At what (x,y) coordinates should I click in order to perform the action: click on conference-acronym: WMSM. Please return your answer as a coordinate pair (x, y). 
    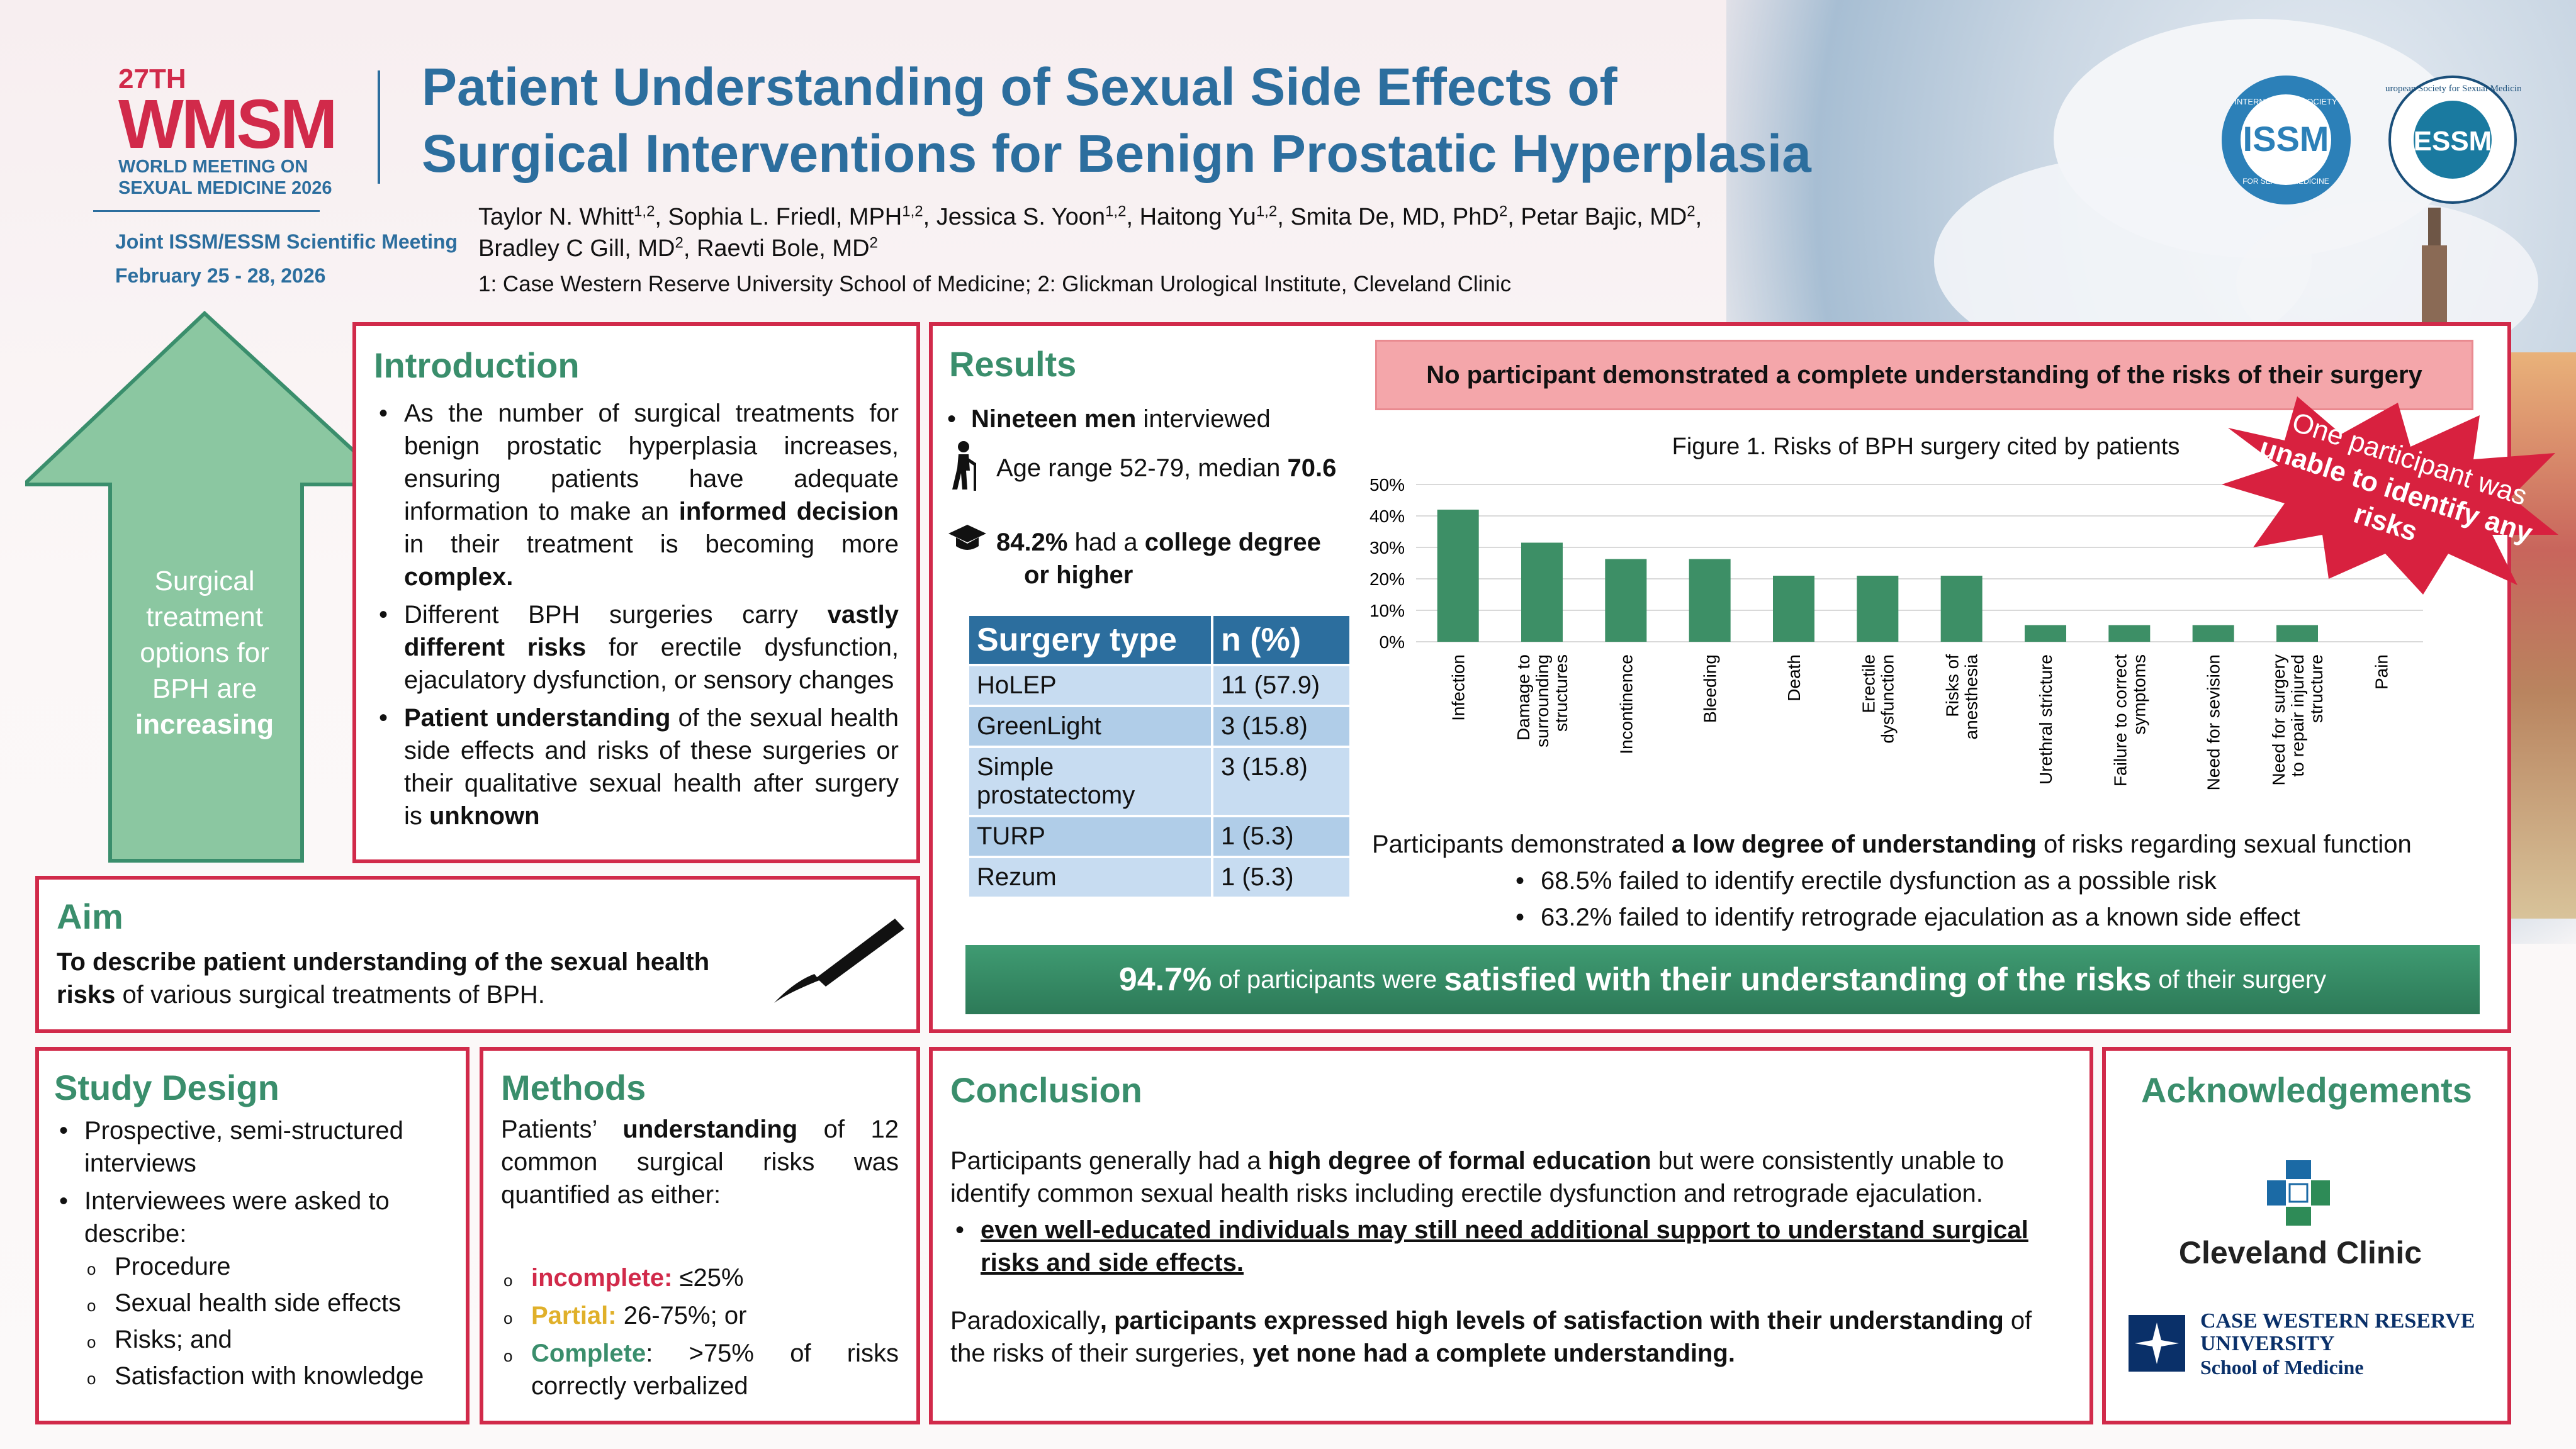
    Looking at the image, I should click on (227, 124).